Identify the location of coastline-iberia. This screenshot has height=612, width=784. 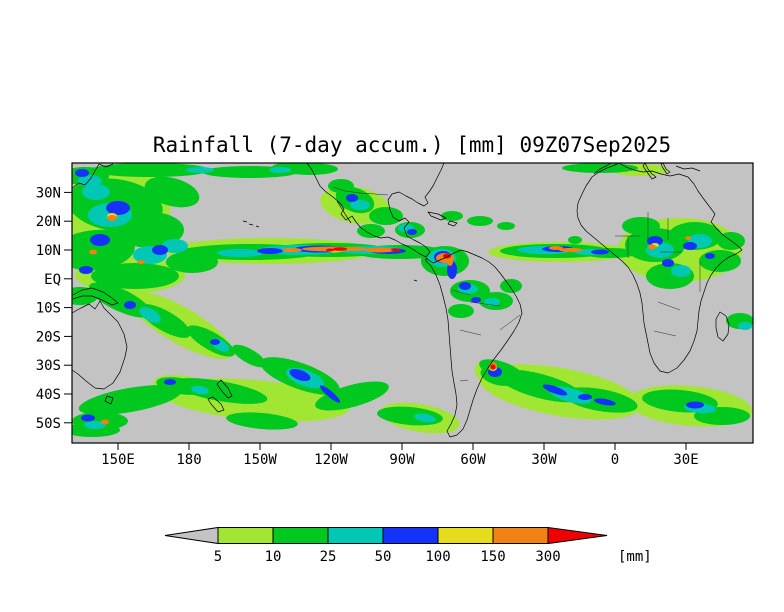
(602, 169).